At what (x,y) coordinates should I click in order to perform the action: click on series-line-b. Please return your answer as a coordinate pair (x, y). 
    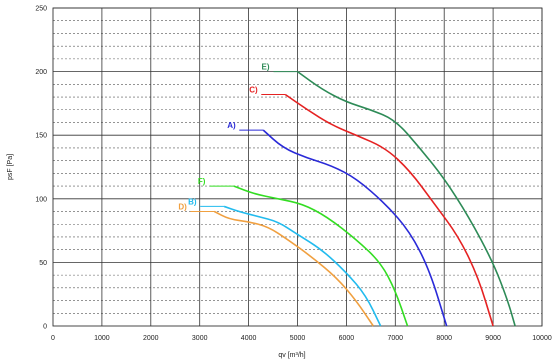
    Looking at the image, I should click on (302, 266).